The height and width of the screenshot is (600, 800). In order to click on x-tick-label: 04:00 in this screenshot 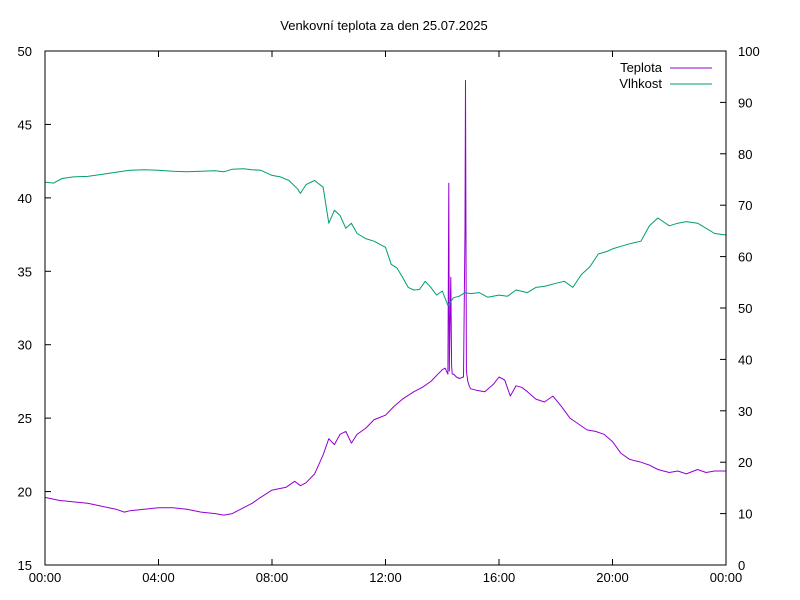, I will do `click(158, 577)`.